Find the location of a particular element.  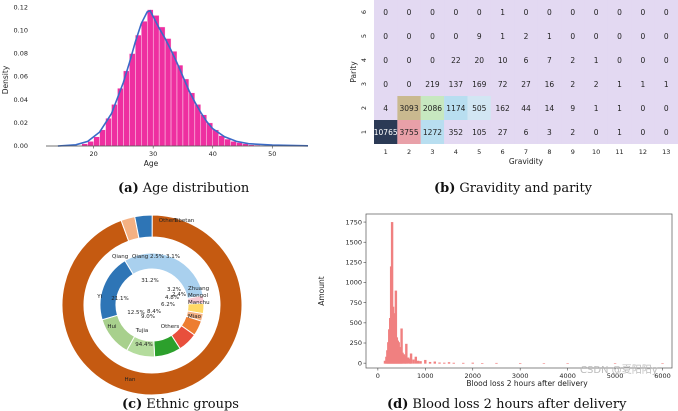

x-tick-label: 5 is located at coordinates (479, 152).